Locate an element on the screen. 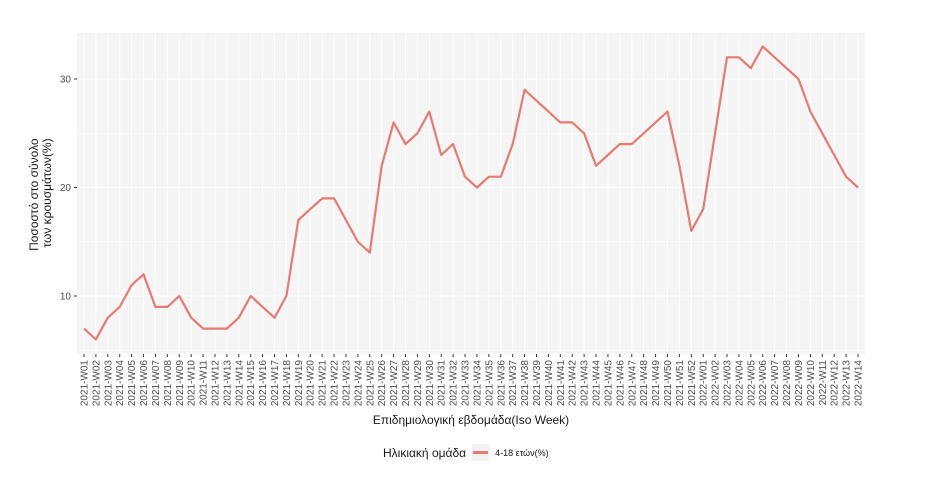 Image resolution: width=929 pixels, height=499 pixels. x-tick-label: 2021-W02 is located at coordinates (96, 383).